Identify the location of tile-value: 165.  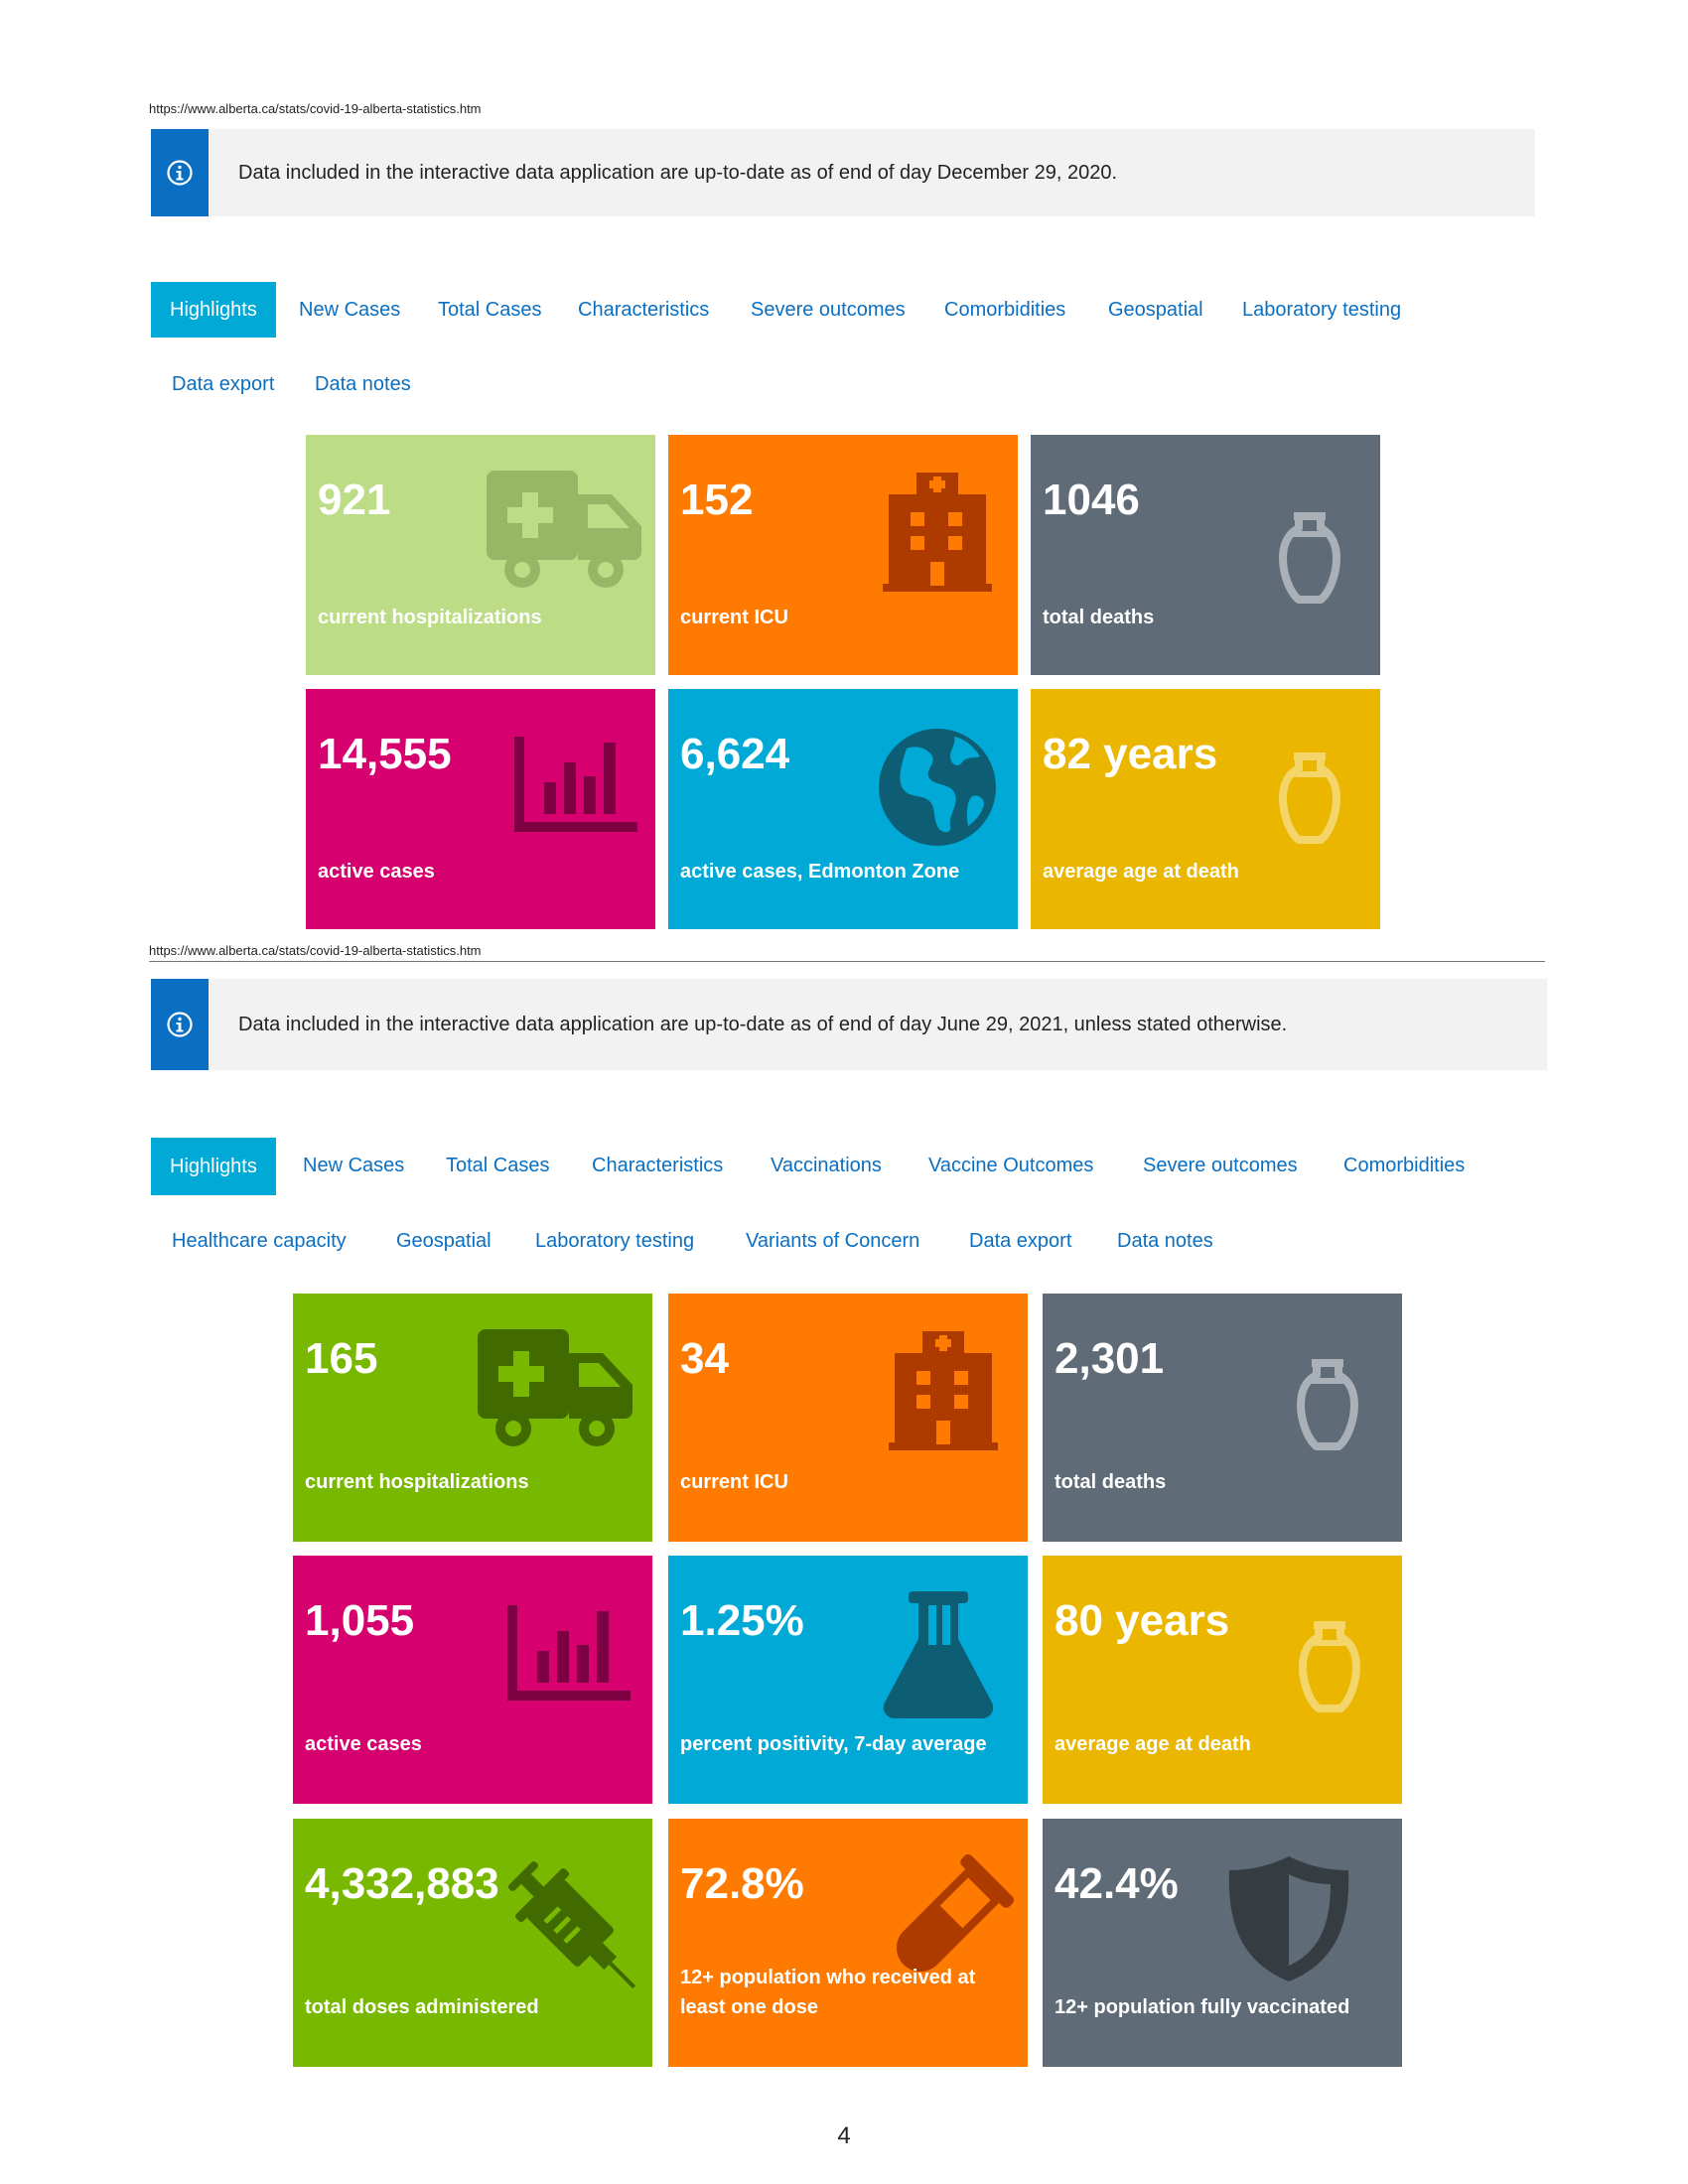
(341, 1358).